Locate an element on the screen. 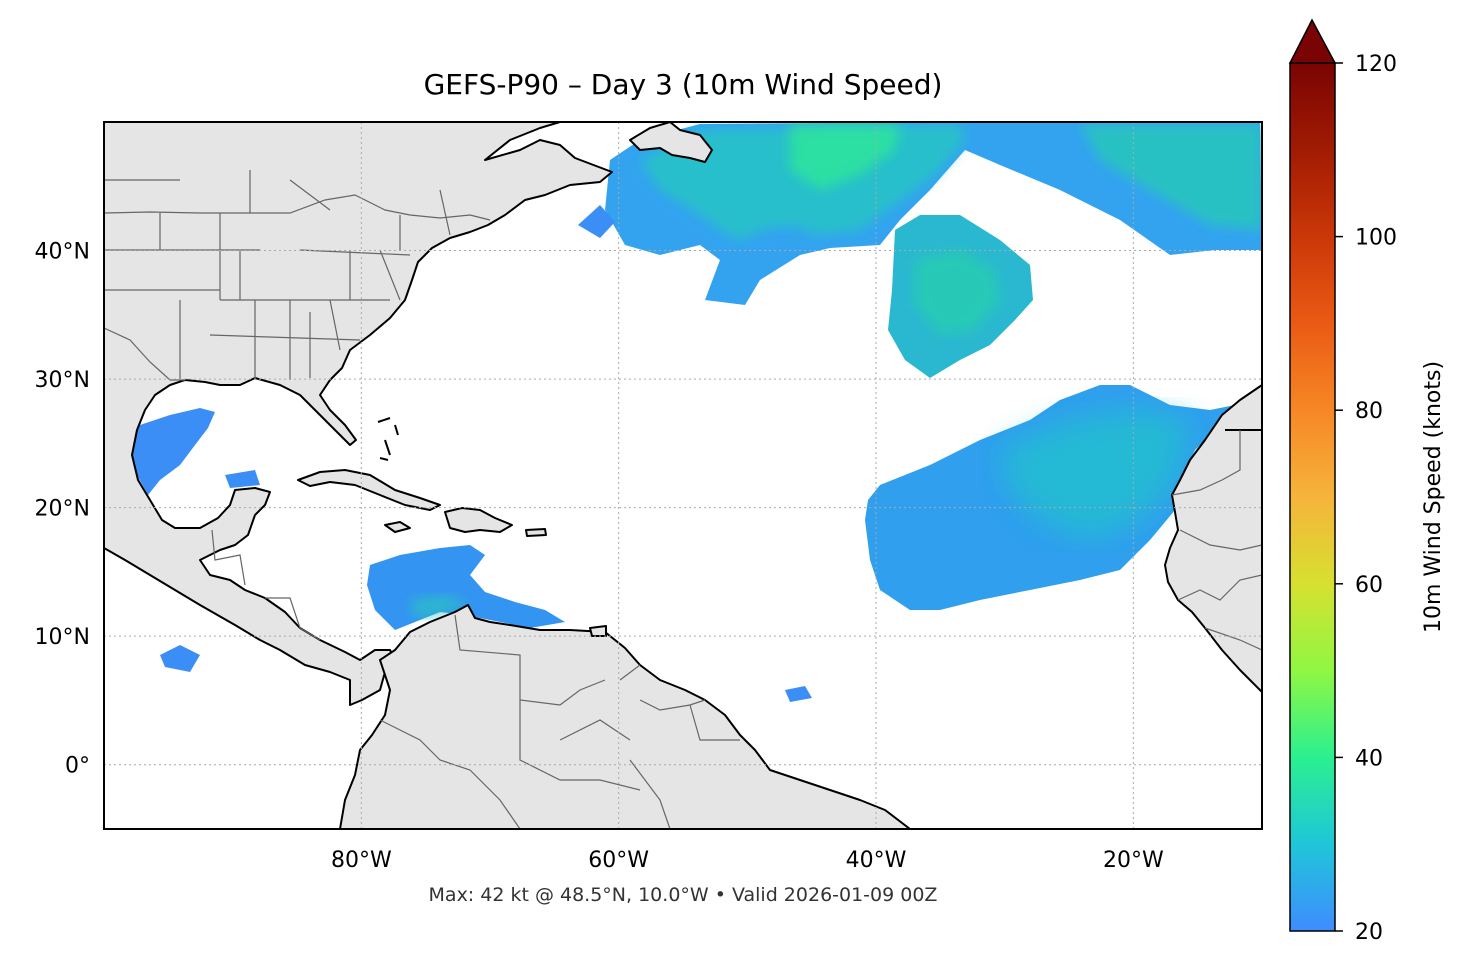 The width and height of the screenshot is (1466, 969). land-africa is located at coordinates (1213, 538).